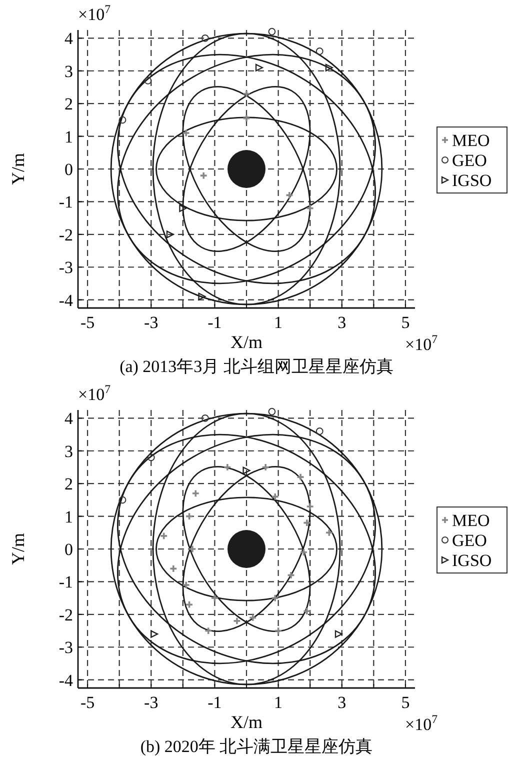 The width and height of the screenshot is (511, 760). I want to click on text: (a) 2013年3月 北斗组网卫星星座仿真, so click(257, 366).